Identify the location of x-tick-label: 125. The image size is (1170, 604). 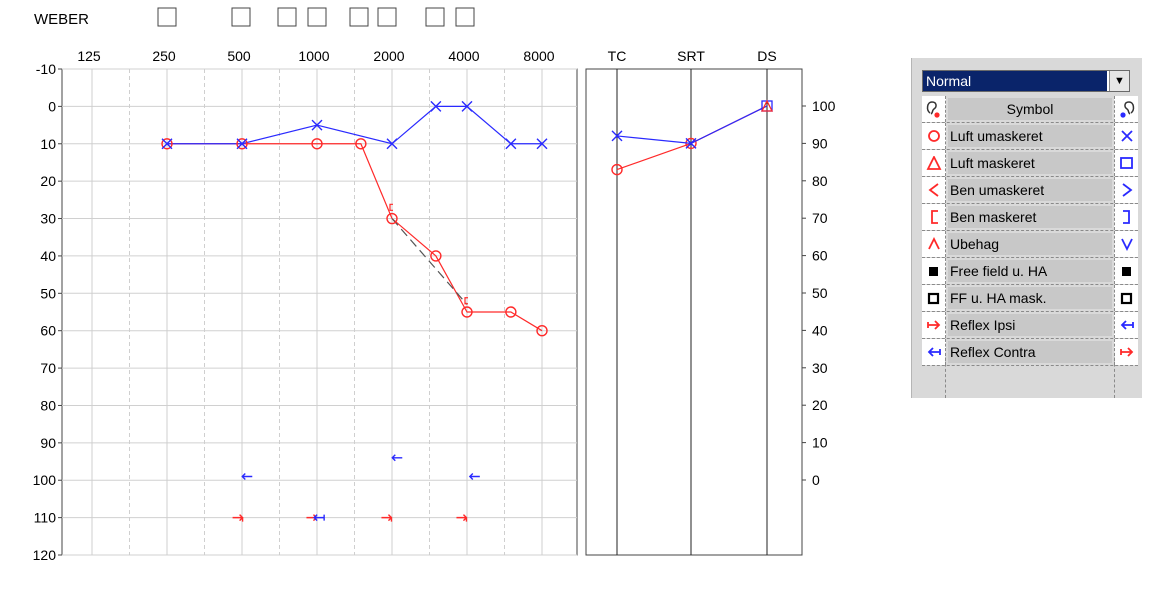
(89, 56).